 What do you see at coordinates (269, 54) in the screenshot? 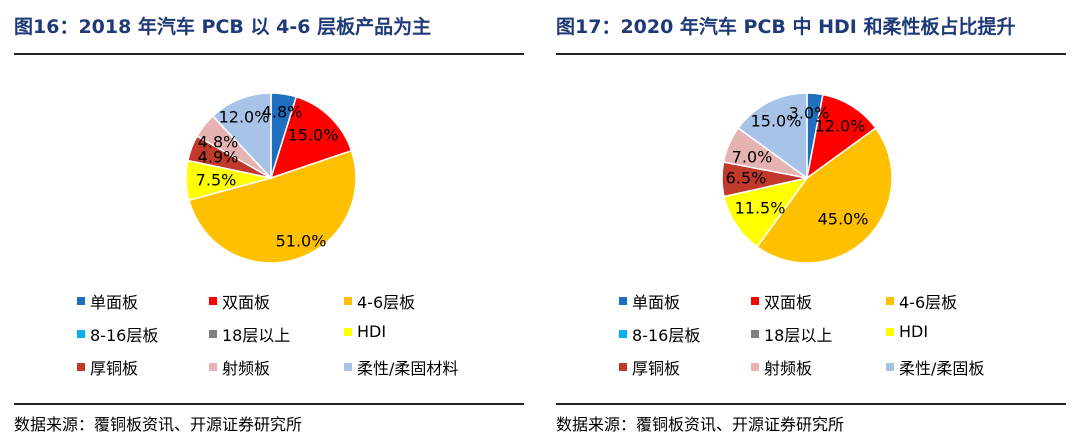
I see `title-divider-left` at bounding box center [269, 54].